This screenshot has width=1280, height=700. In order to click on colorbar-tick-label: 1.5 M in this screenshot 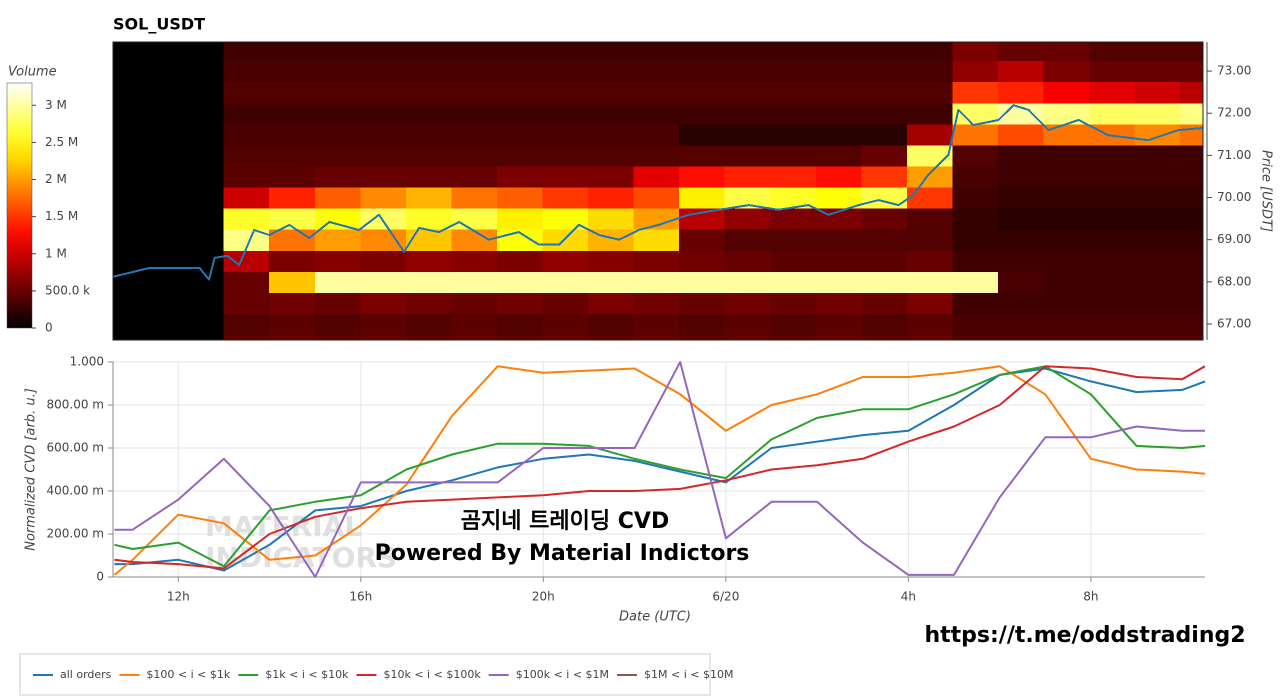, I will do `click(61, 216)`.